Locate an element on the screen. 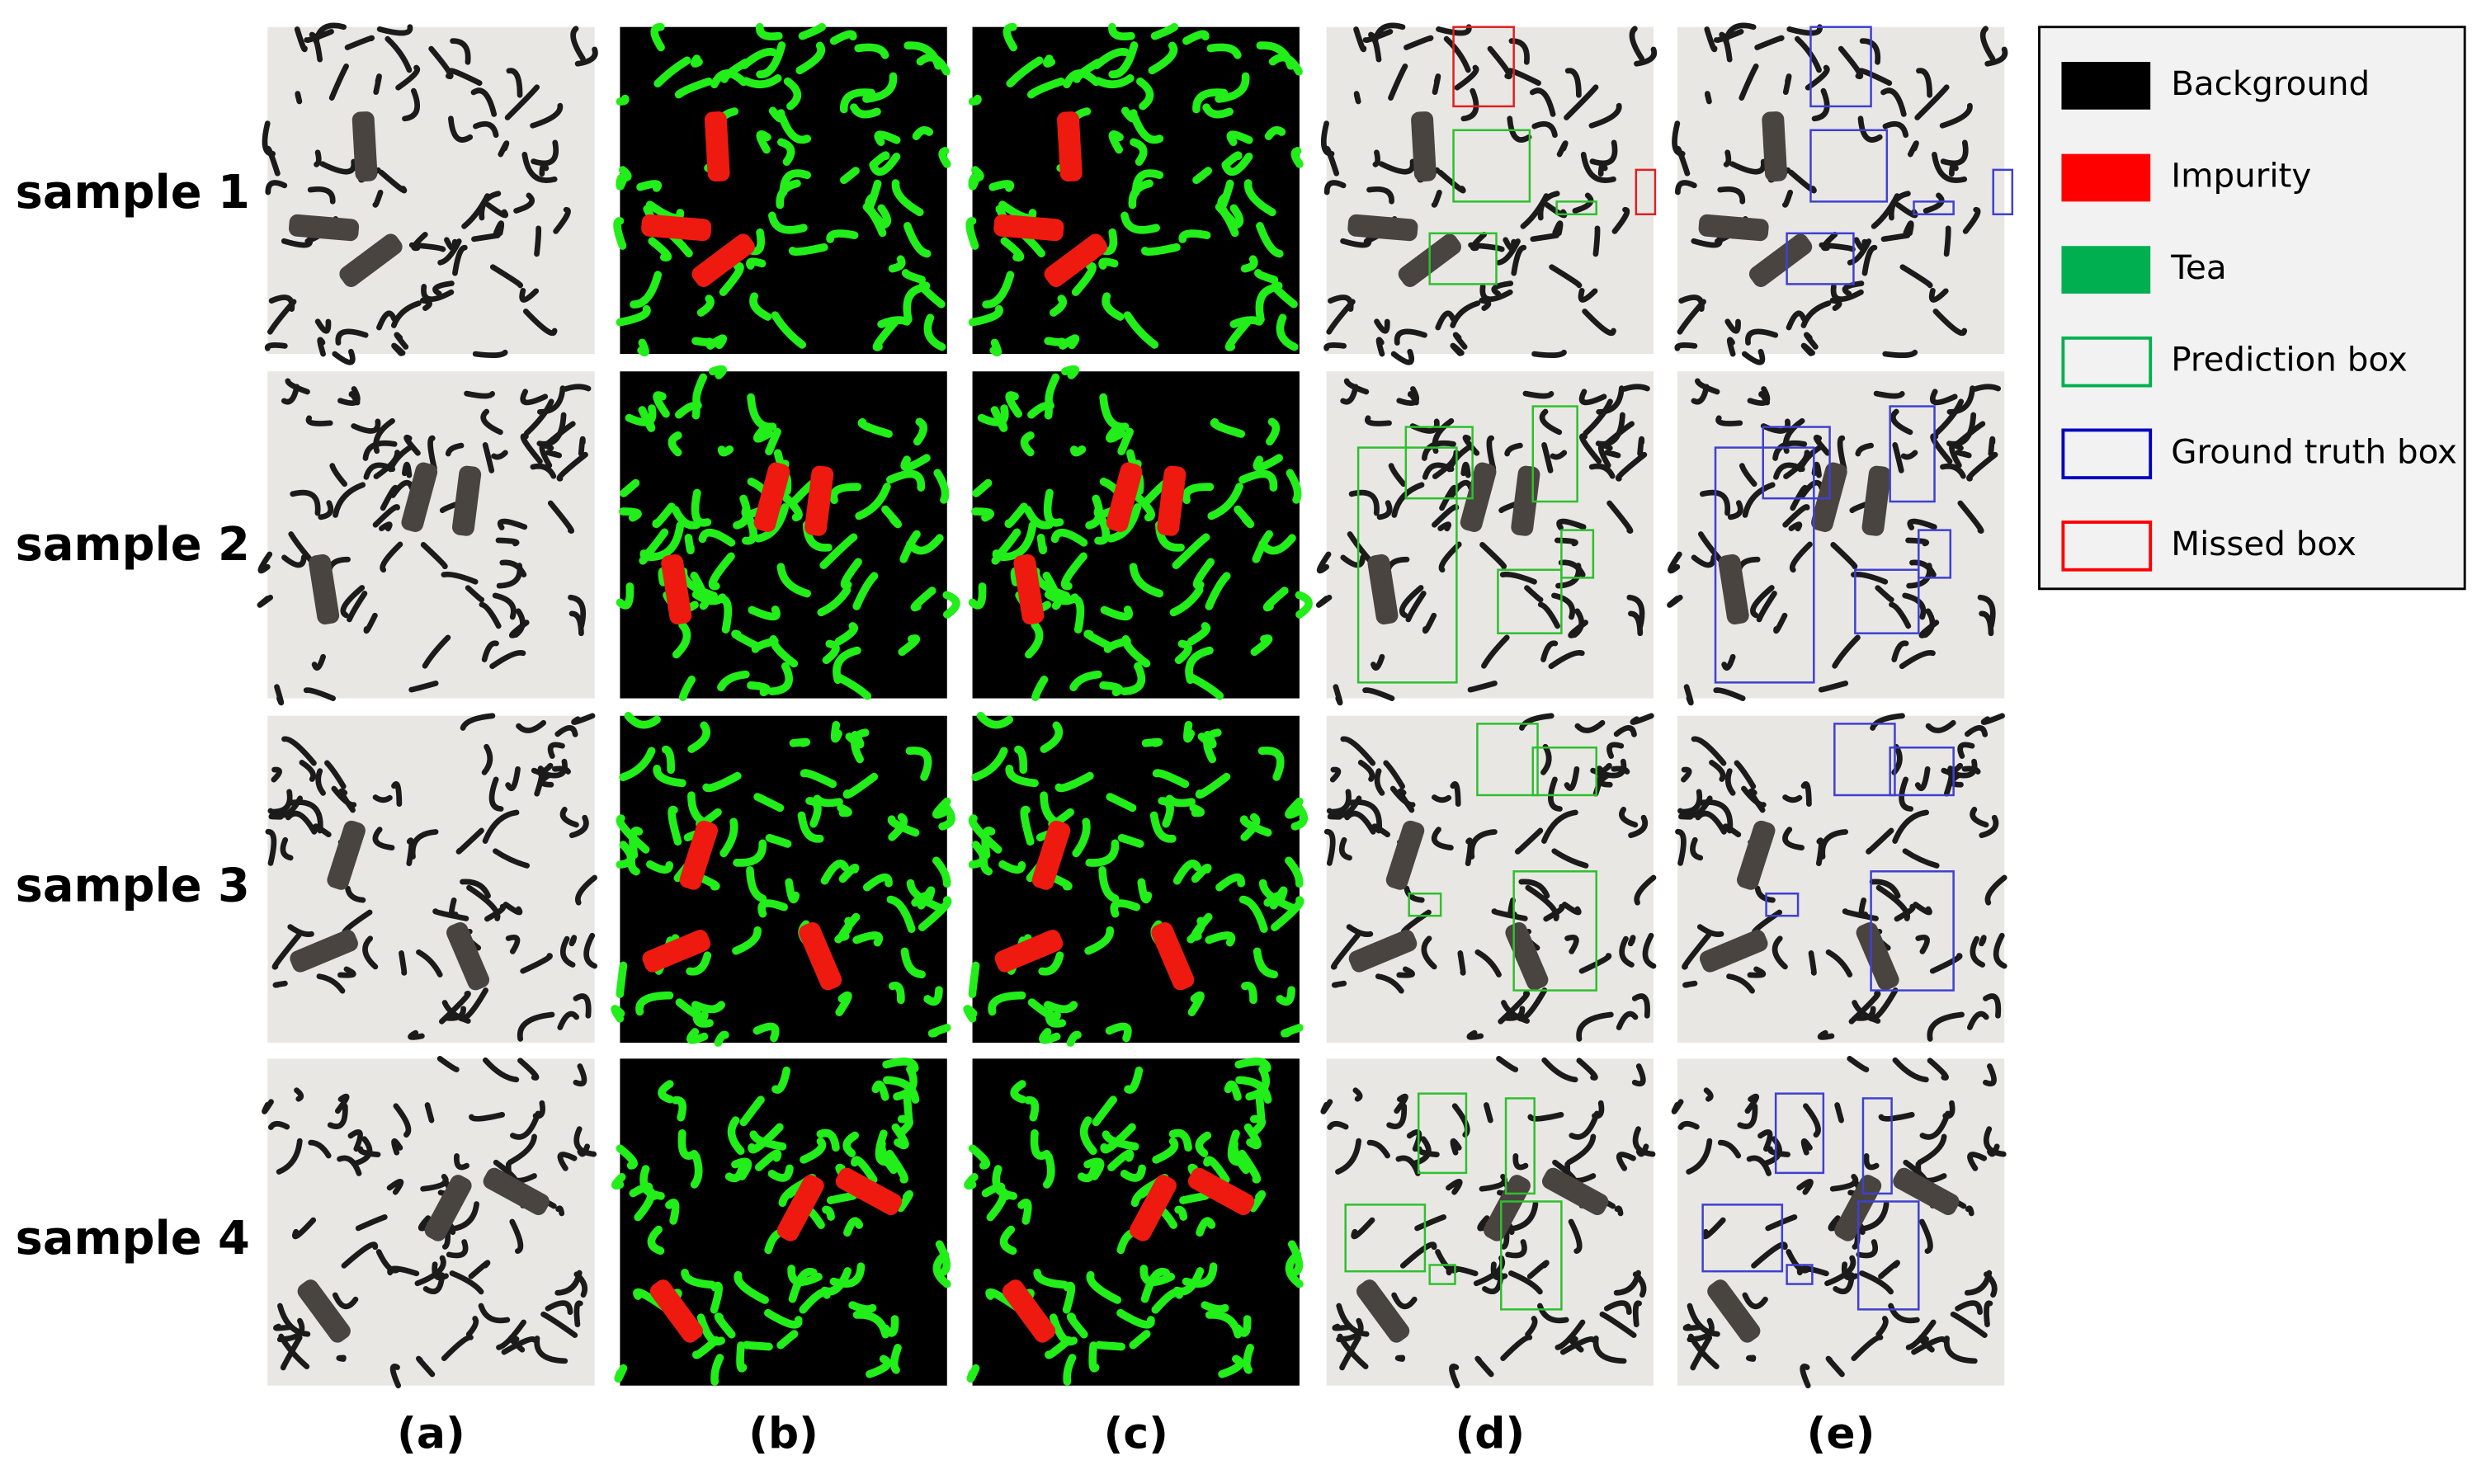 The width and height of the screenshot is (2491, 1484). panel-image is located at coordinates (782, 189).